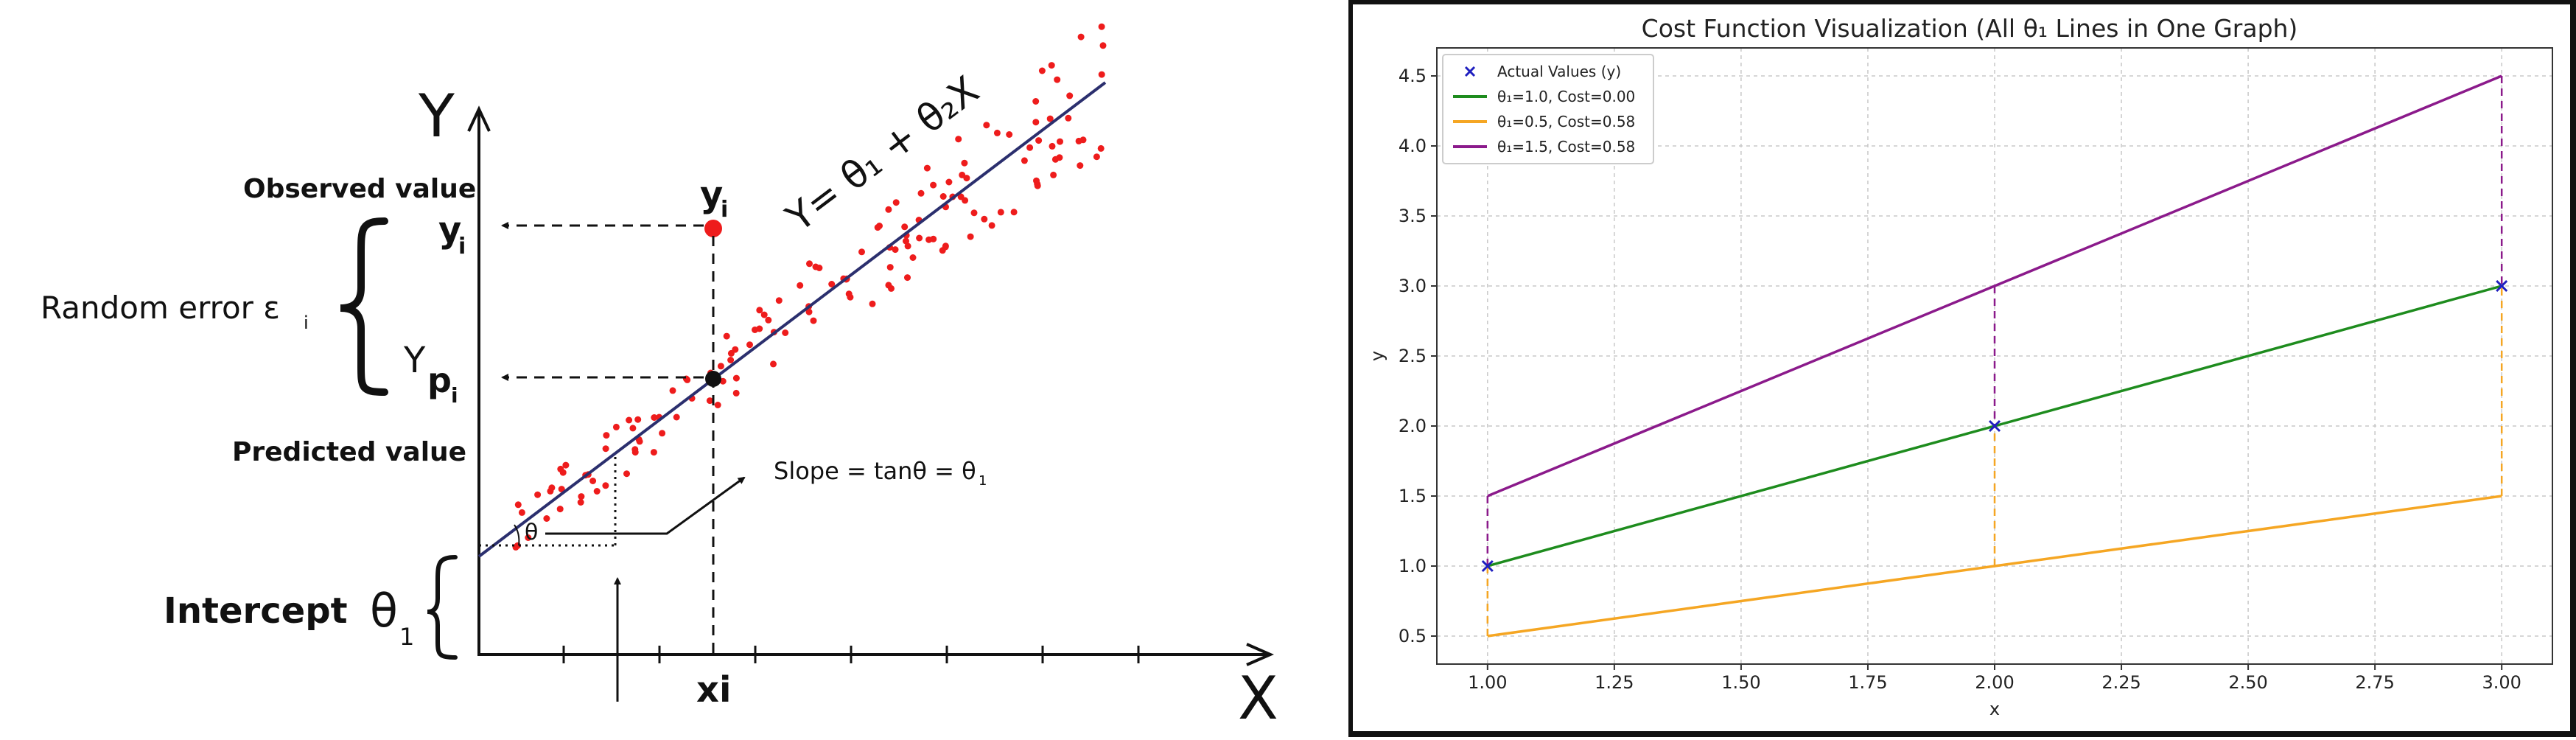 This screenshot has width=2576, height=740. Describe the element at coordinates (1566, 147) in the screenshot. I see `legend-label: θ₁=1.5, Cost=0.58` at that location.